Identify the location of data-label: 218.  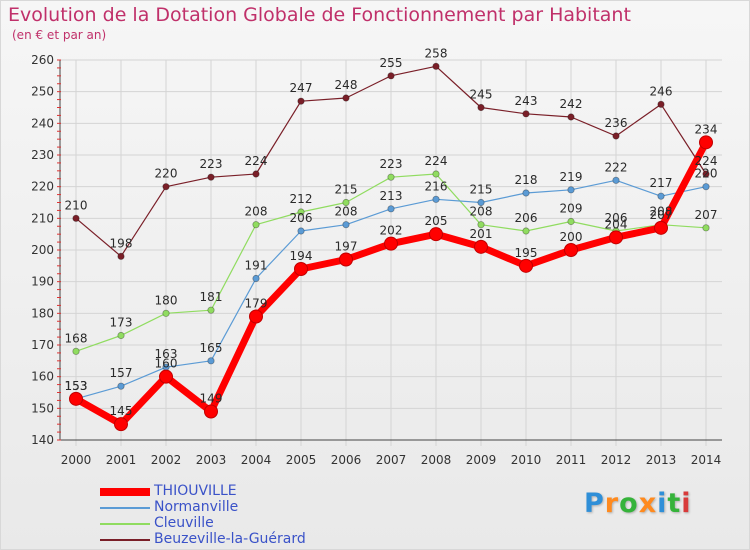
(526, 180).